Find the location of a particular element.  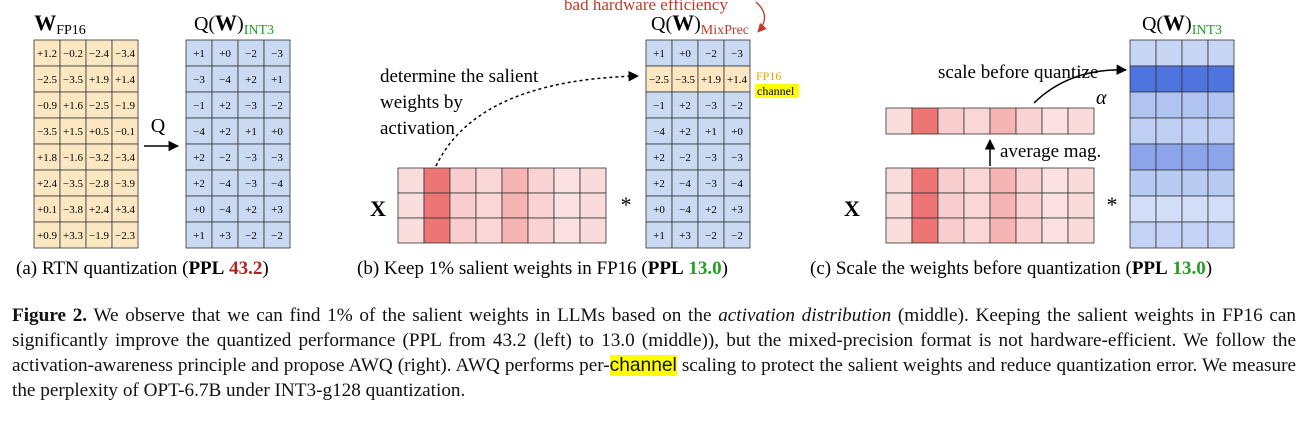

matrix-cell-value: +1.5 is located at coordinates (73, 132).